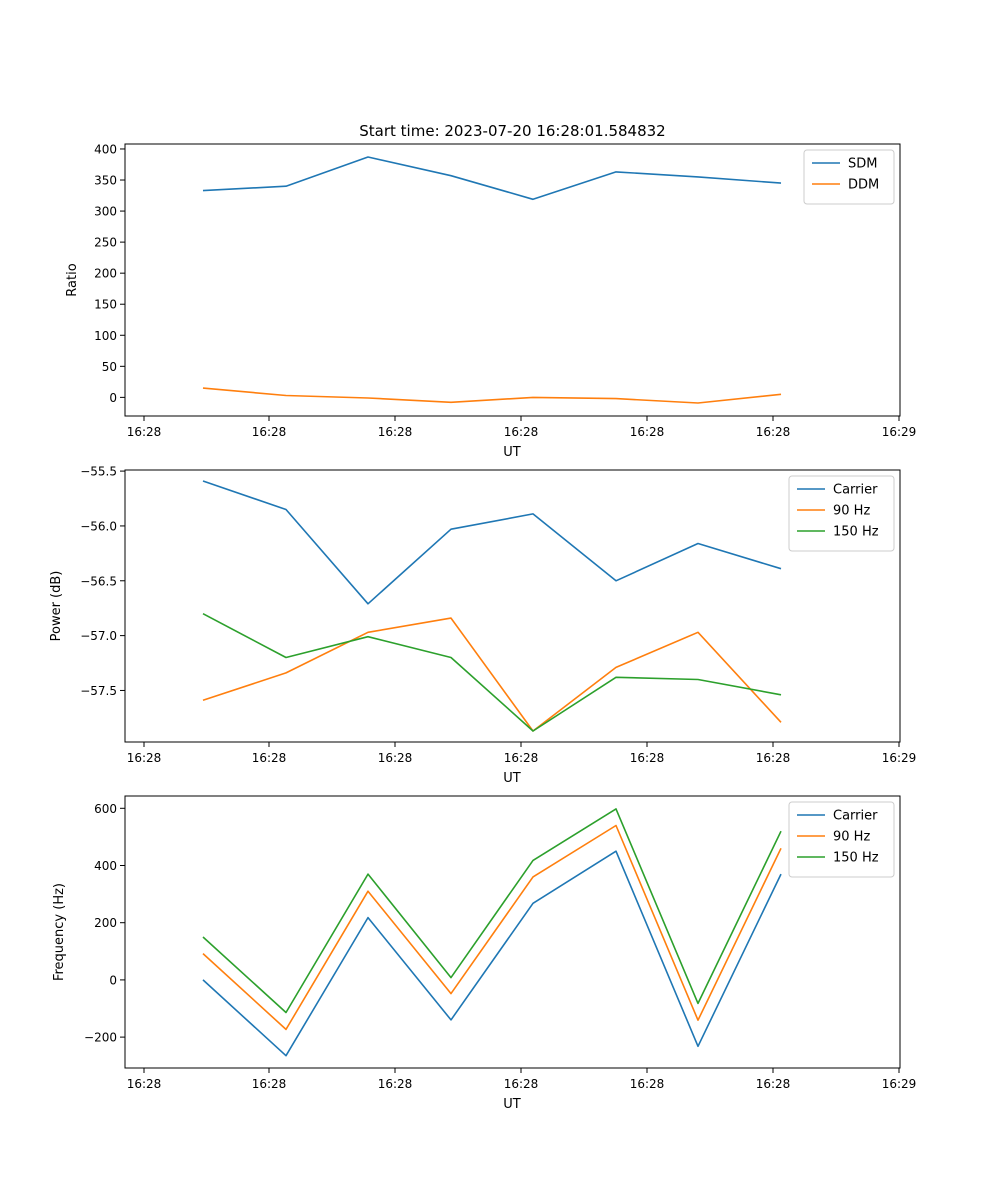  Describe the element at coordinates (98, 581) in the screenshot. I see `y-tick-label: −56.5` at that location.